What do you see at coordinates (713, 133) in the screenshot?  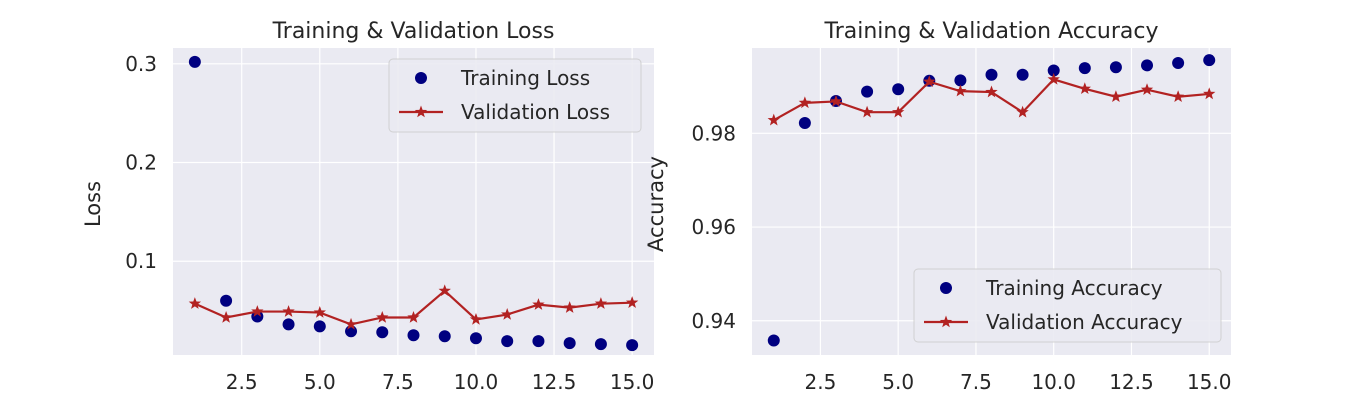 I see `y-tick-label: 0.98` at bounding box center [713, 133].